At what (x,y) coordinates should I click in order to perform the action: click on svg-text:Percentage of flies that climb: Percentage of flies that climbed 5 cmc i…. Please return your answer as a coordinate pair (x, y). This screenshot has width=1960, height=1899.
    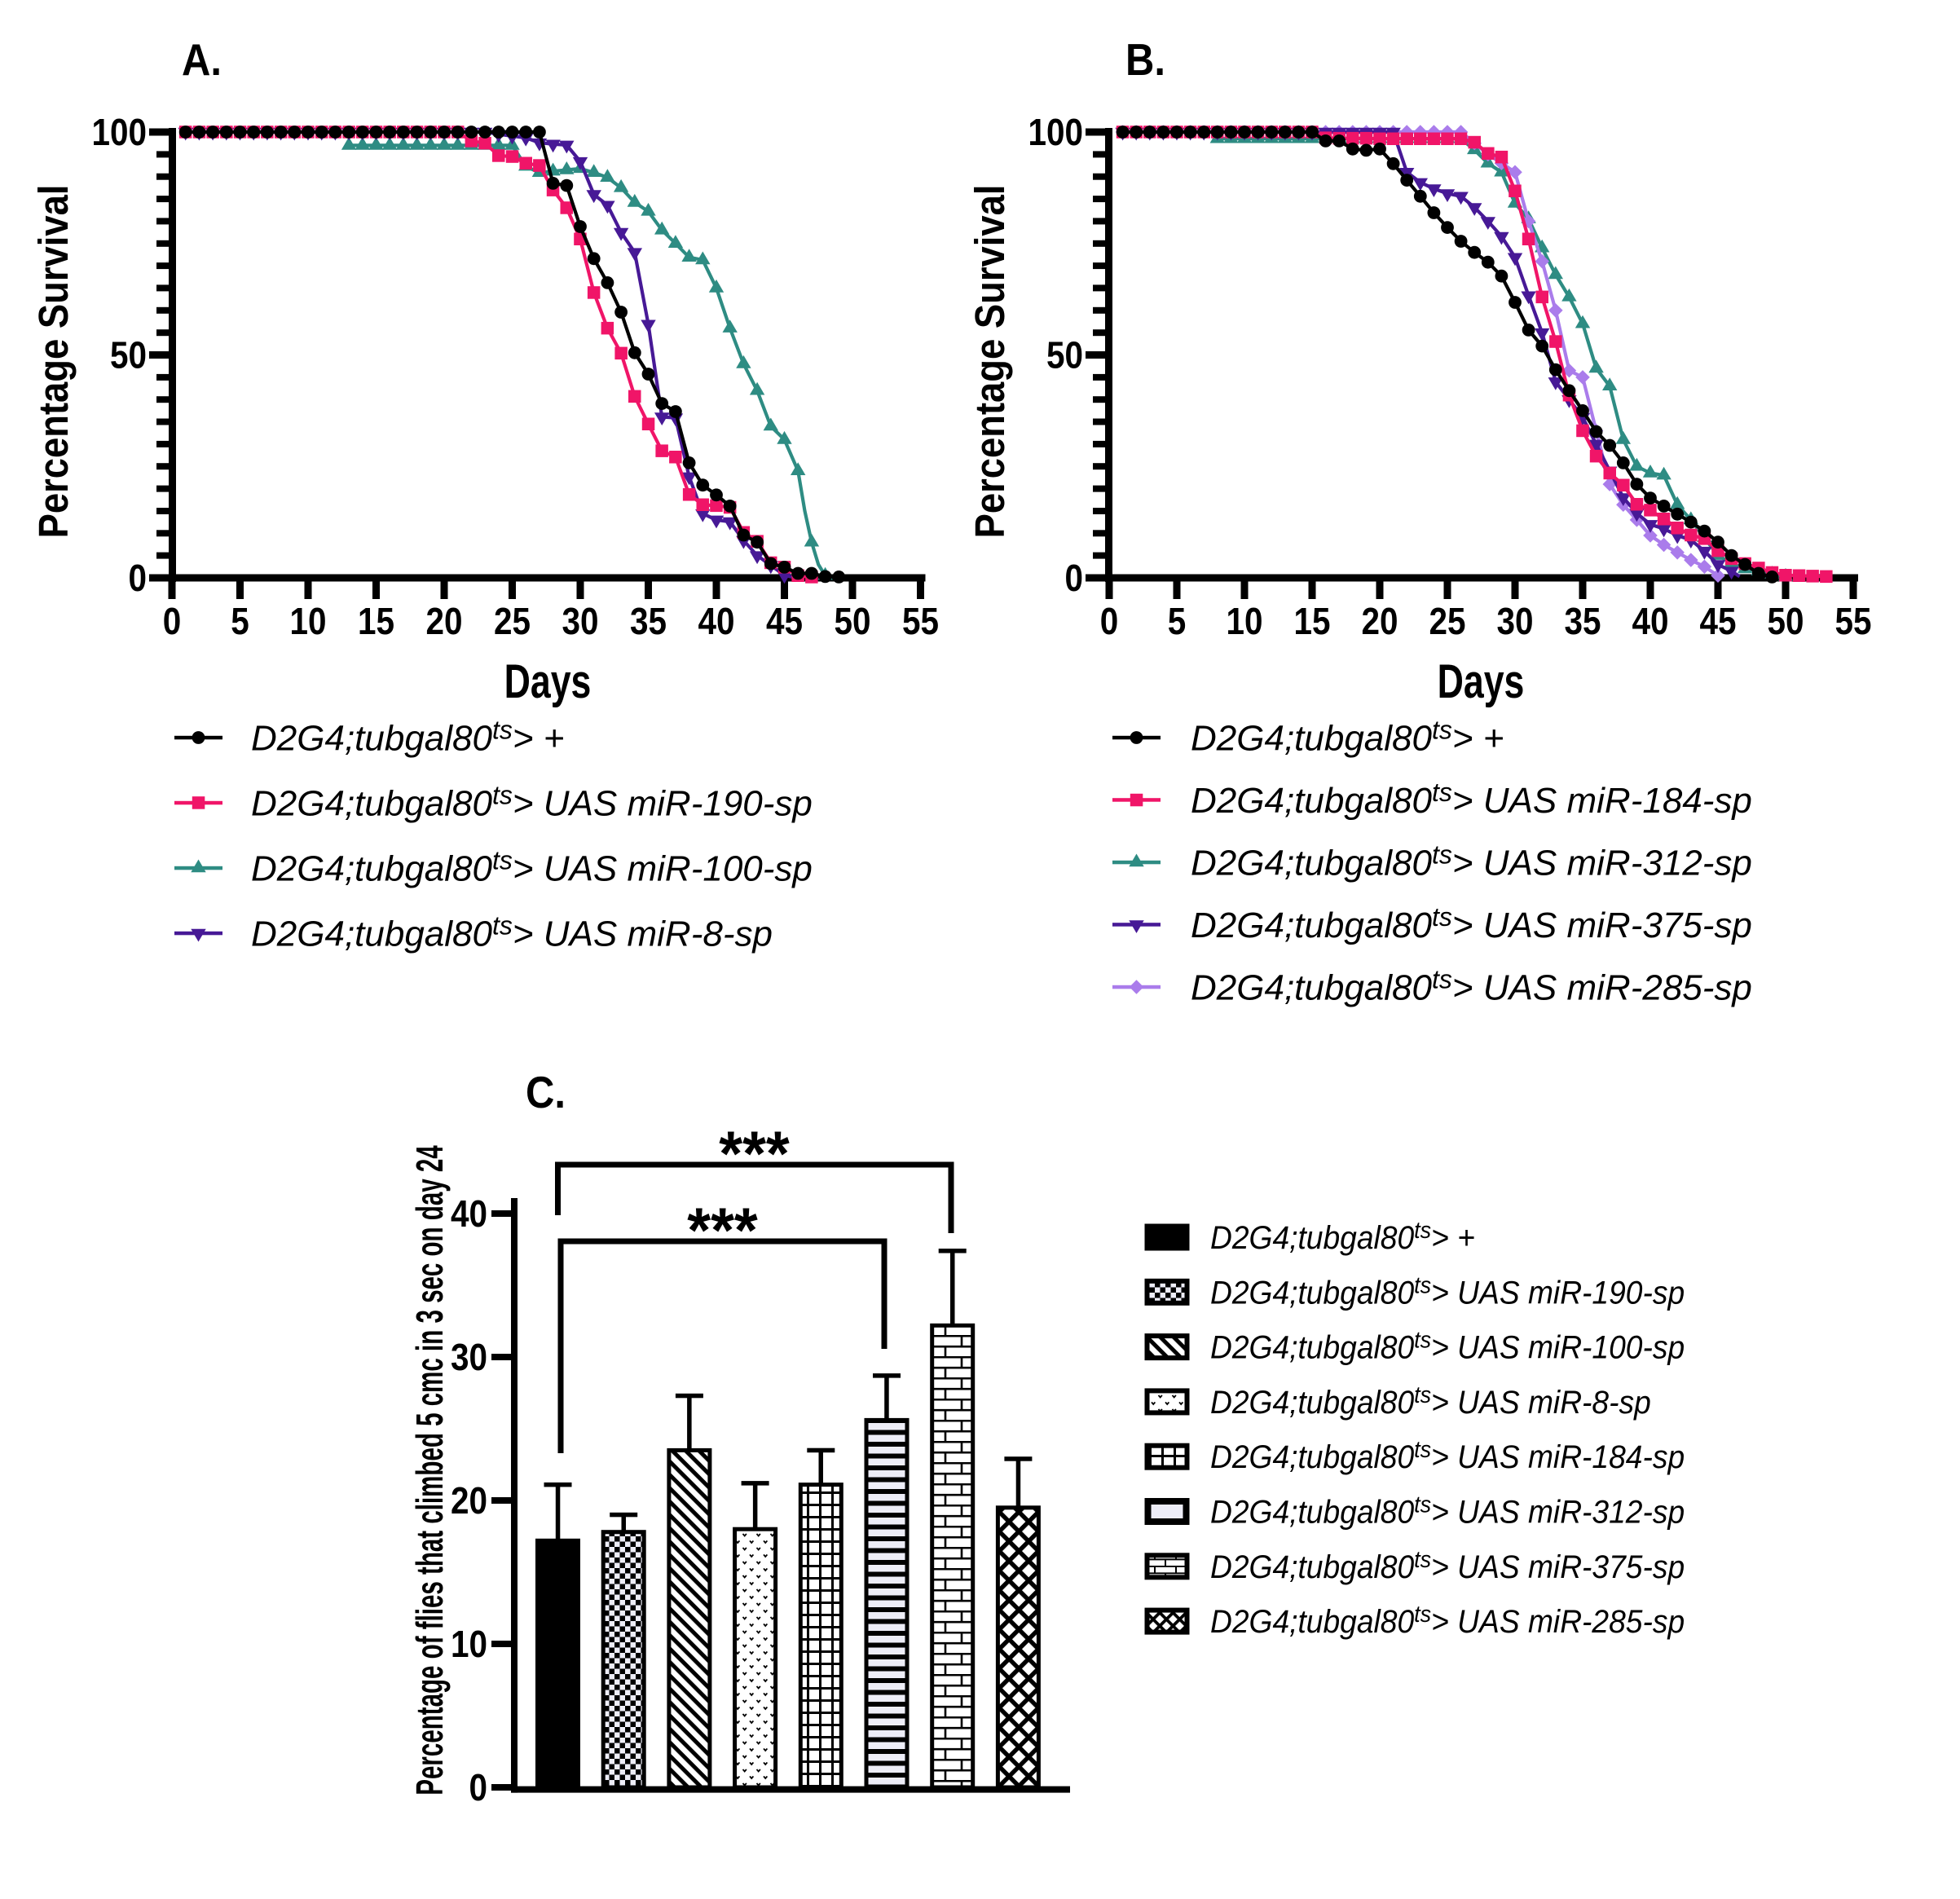
    Looking at the image, I should click on (430, 1470).